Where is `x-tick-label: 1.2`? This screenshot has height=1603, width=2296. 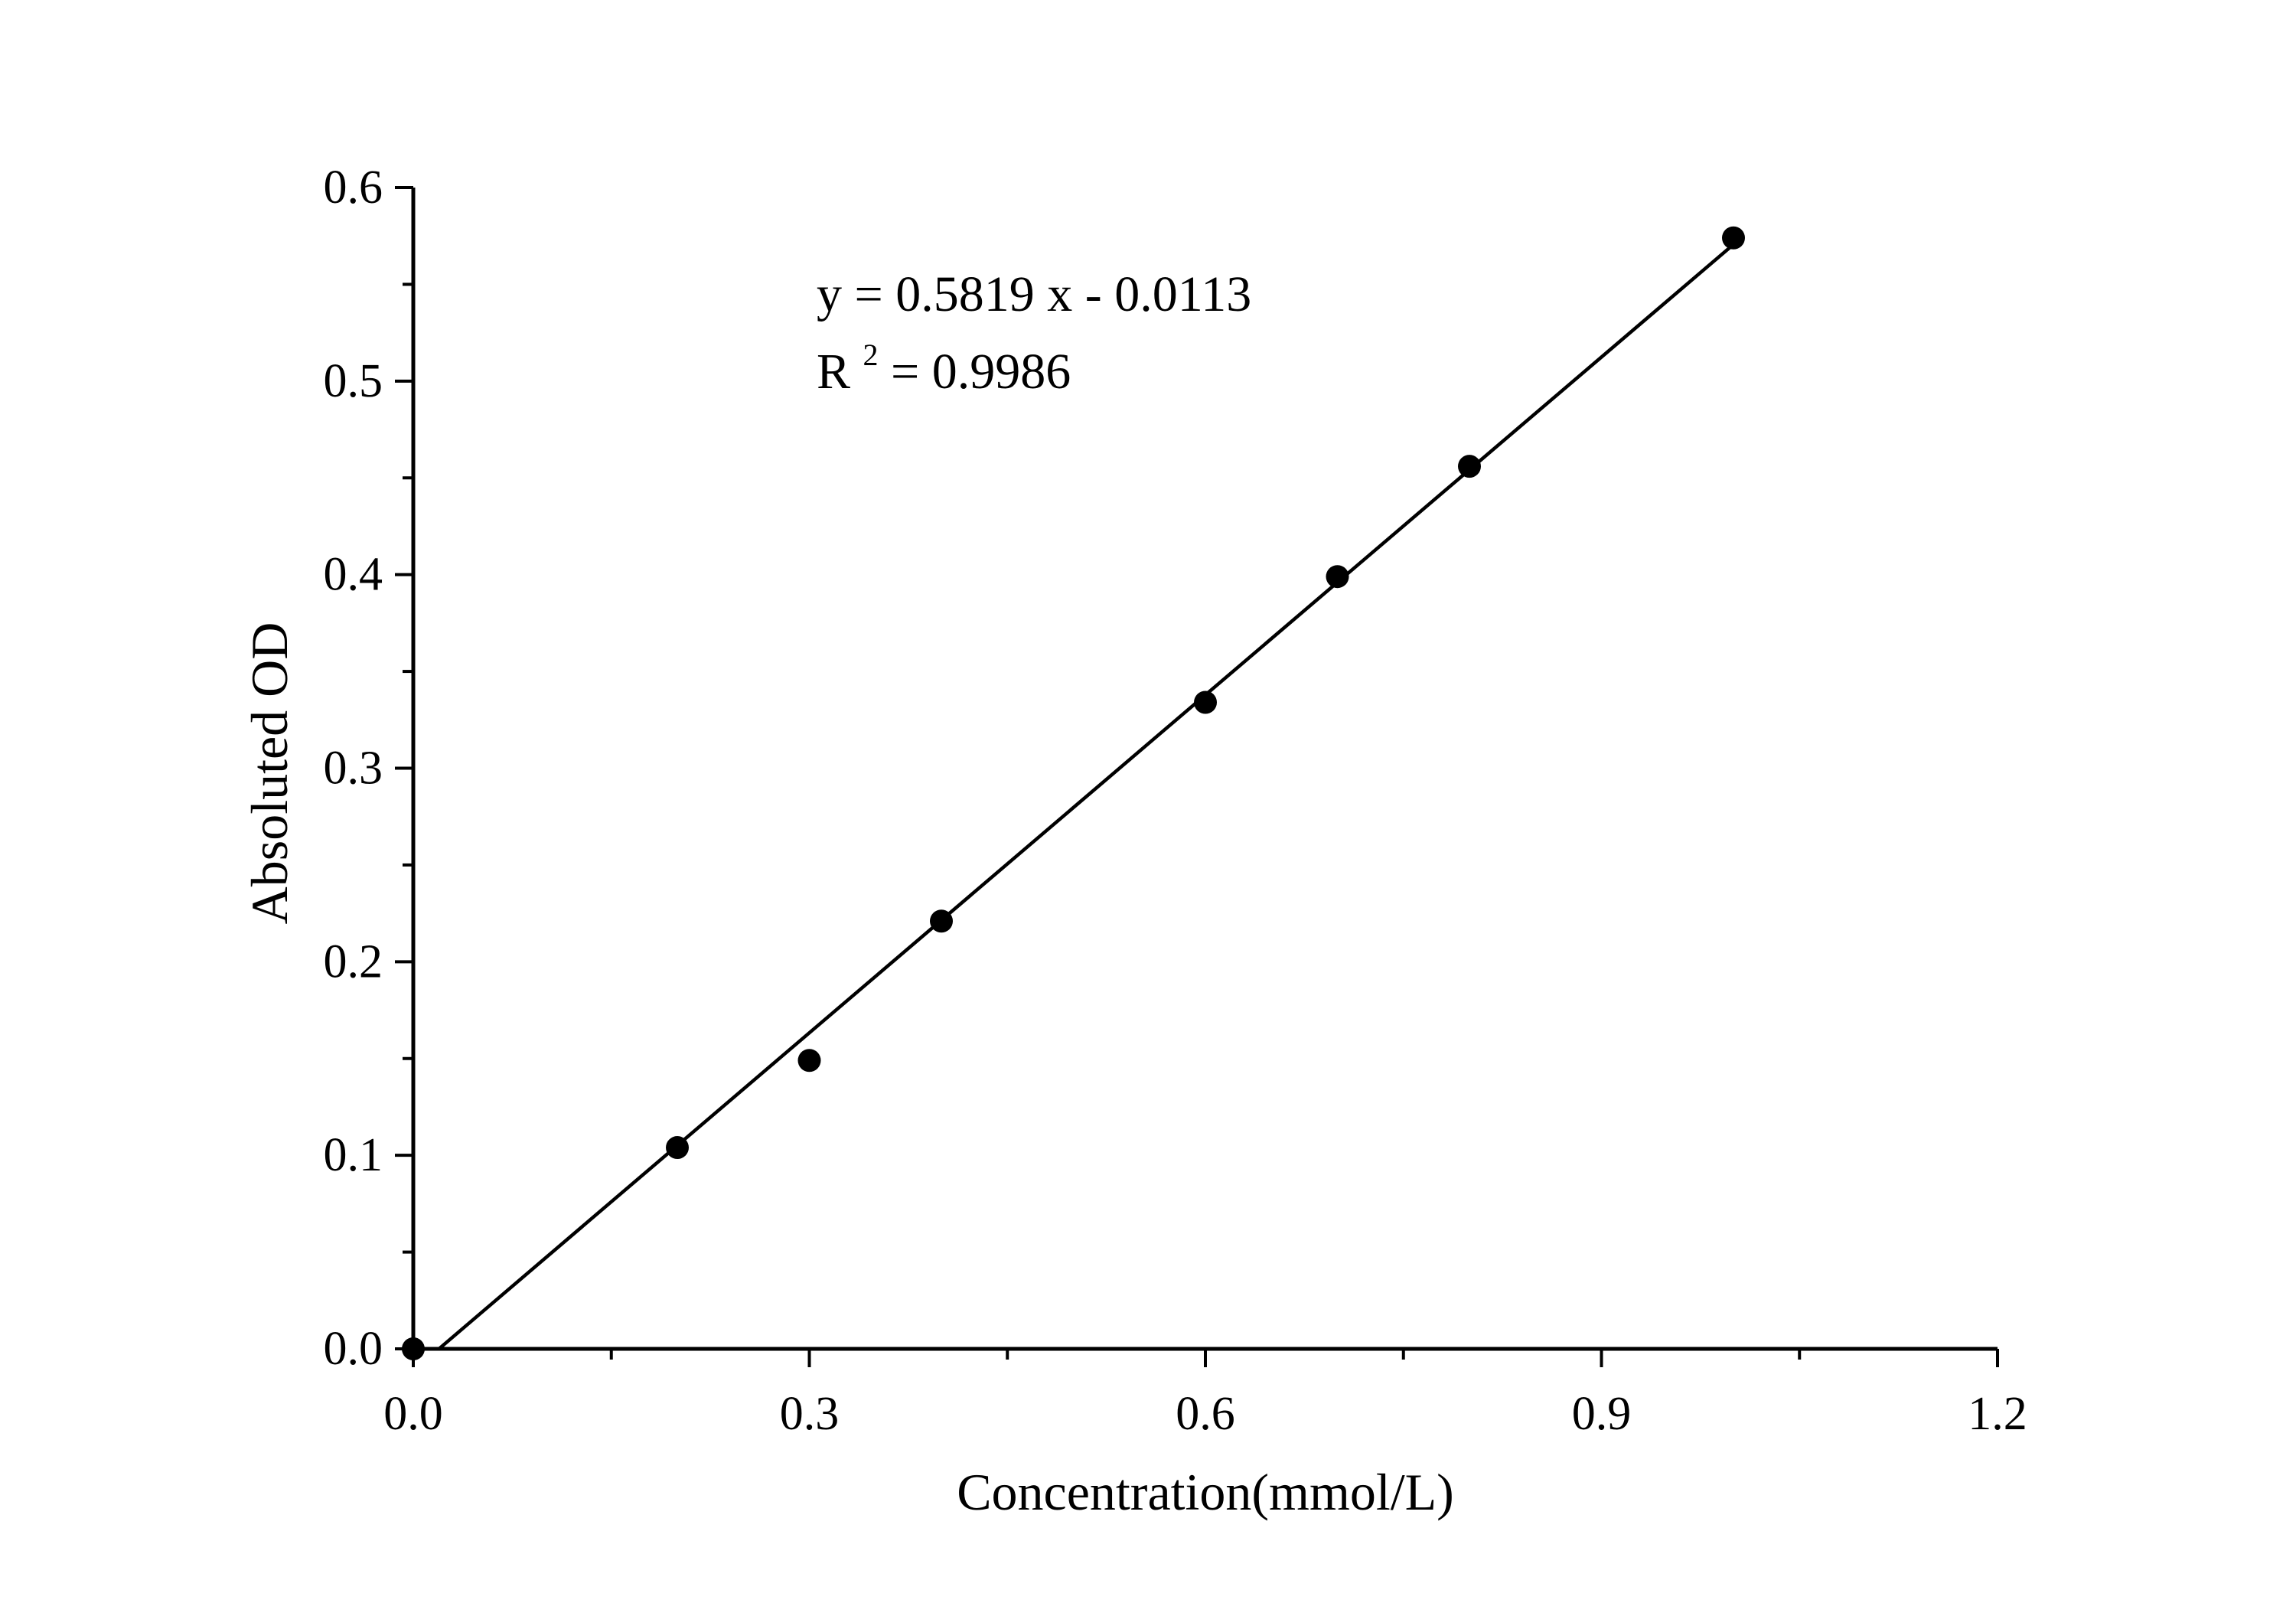 x-tick-label: 1.2 is located at coordinates (1997, 1414).